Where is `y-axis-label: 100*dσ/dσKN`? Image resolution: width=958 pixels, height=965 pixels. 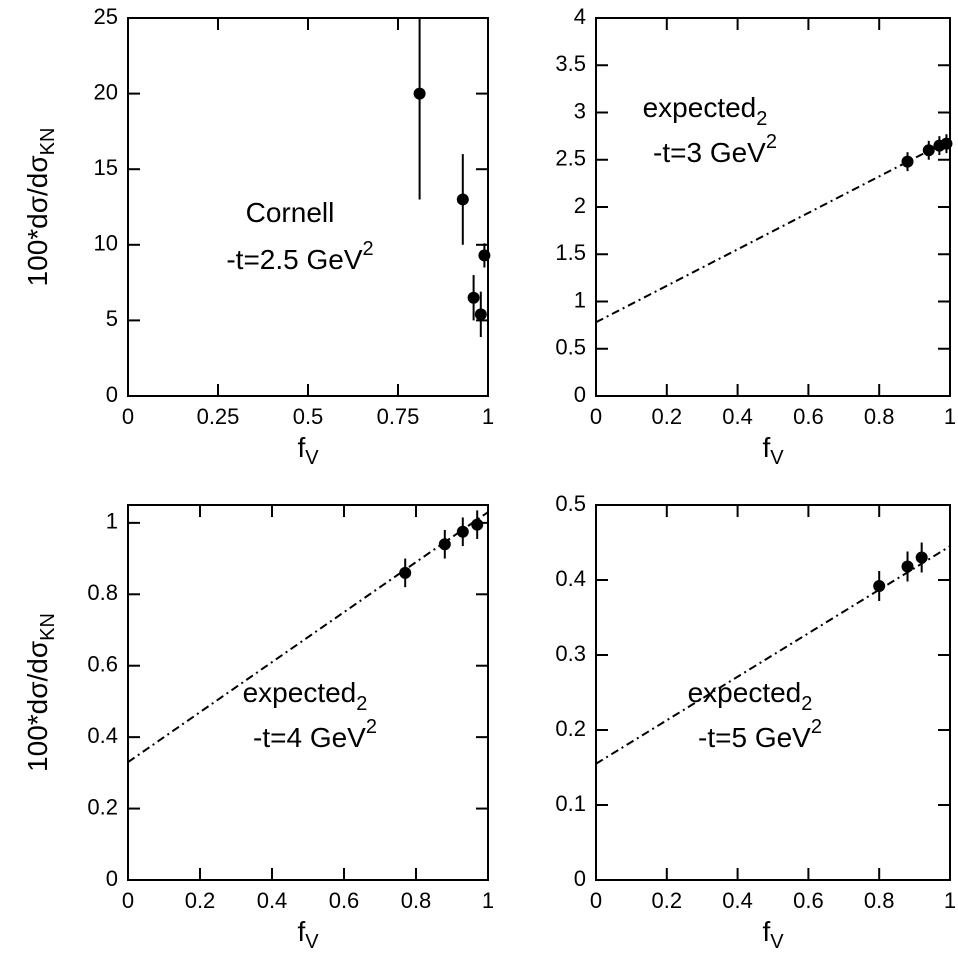
y-axis-label: 100*dσ/dσKN is located at coordinates (40, 692).